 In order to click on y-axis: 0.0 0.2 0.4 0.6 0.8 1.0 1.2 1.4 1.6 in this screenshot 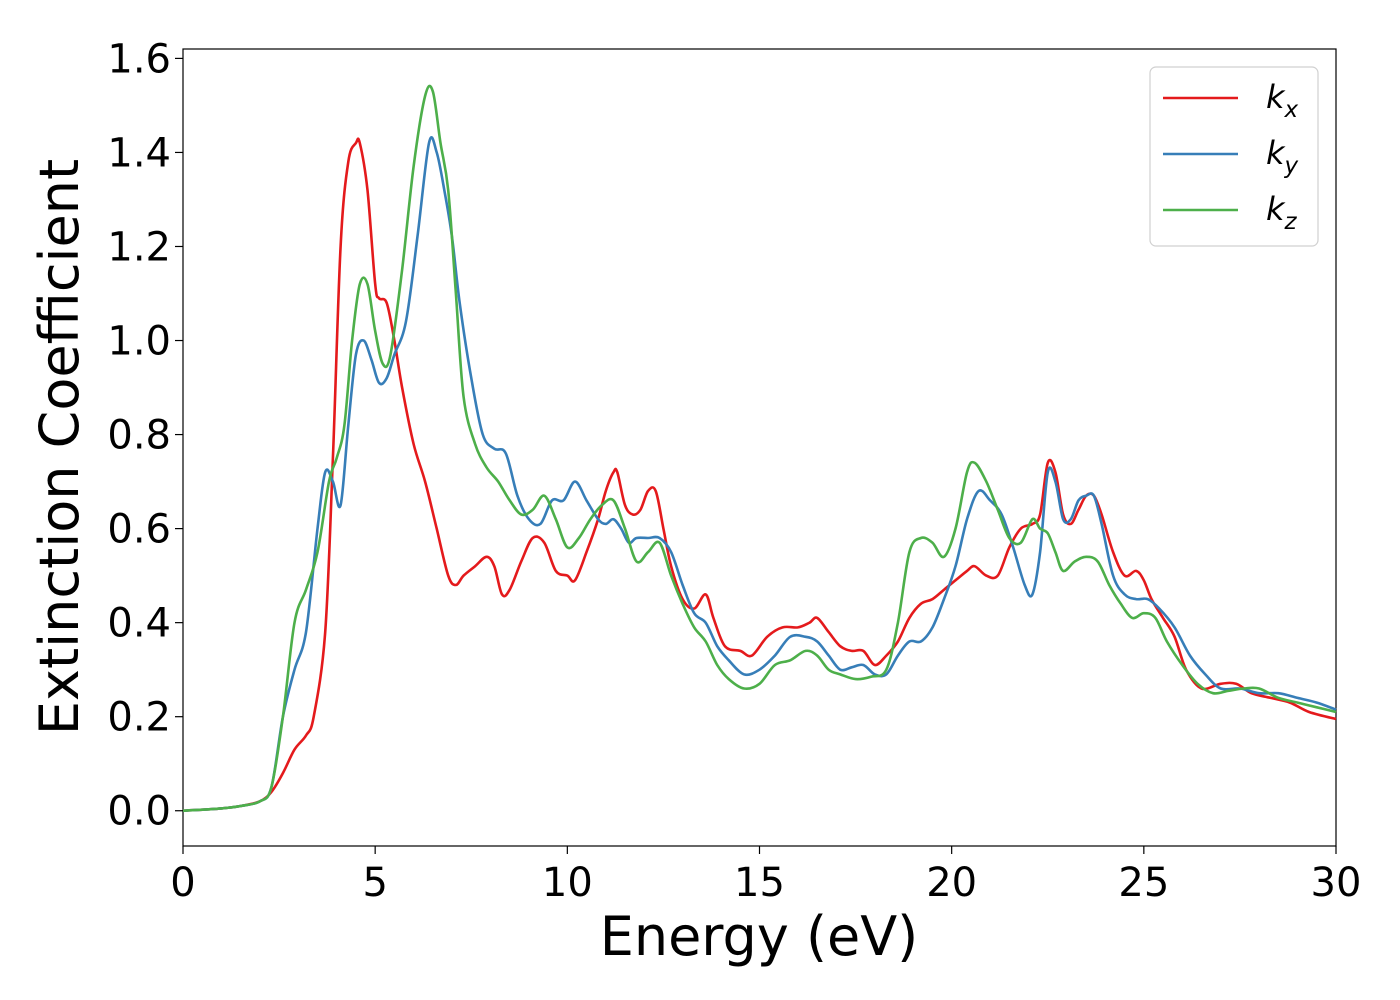, I will do `click(145, 435)`.